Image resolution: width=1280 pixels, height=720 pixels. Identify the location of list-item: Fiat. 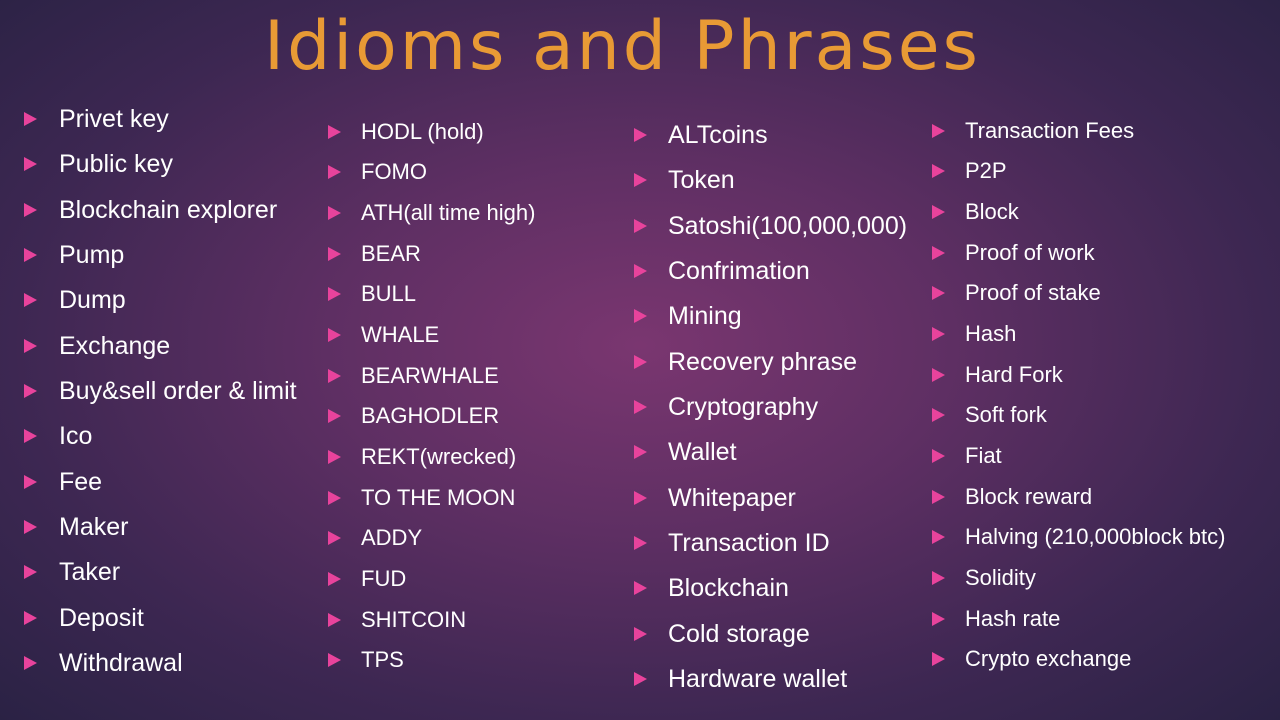
(967, 456).